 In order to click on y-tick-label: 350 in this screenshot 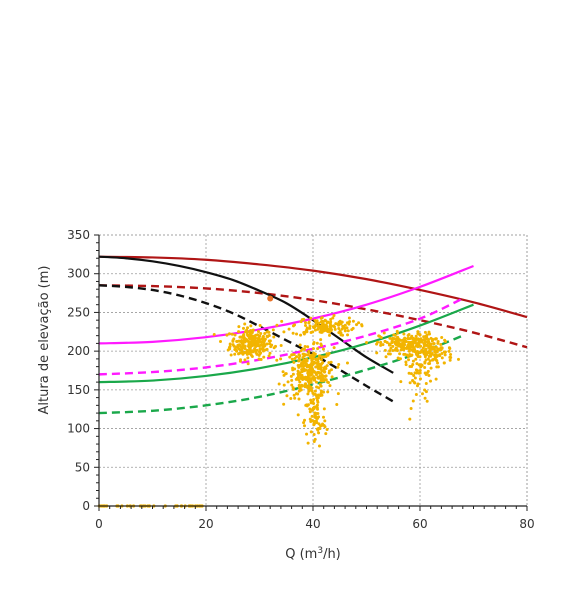, I will do `click(78, 235)`.